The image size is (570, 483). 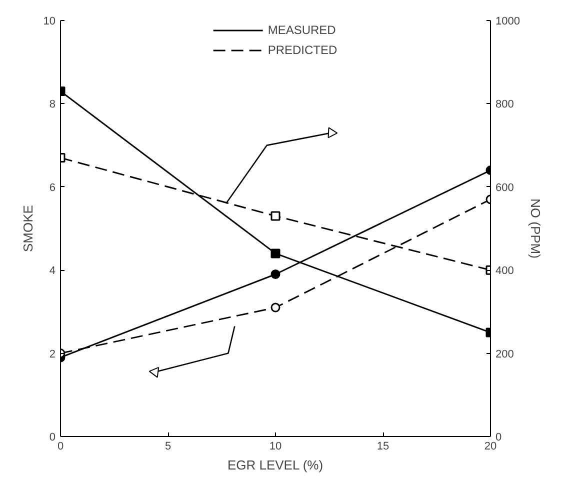 I want to click on y-tick-label: 10, so click(x=49, y=22).